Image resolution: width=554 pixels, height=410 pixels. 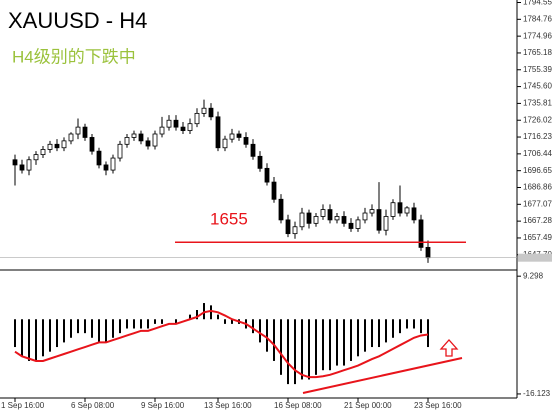 I want to click on y-tick-label: 1726.02, so click(x=537, y=119).